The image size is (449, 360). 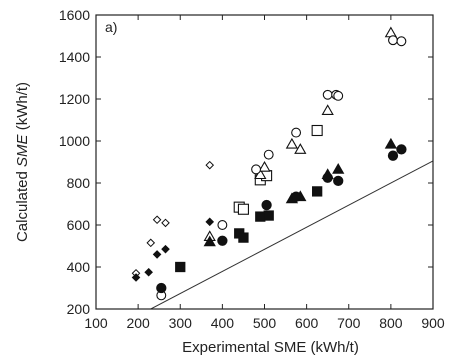 What do you see at coordinates (111, 27) in the screenshot?
I see `panel-label: a)` at bounding box center [111, 27].